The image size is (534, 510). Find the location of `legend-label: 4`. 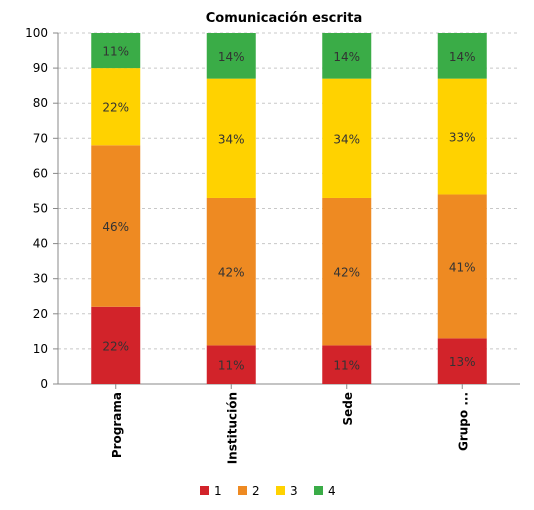

legend-label: 4 is located at coordinates (332, 491).